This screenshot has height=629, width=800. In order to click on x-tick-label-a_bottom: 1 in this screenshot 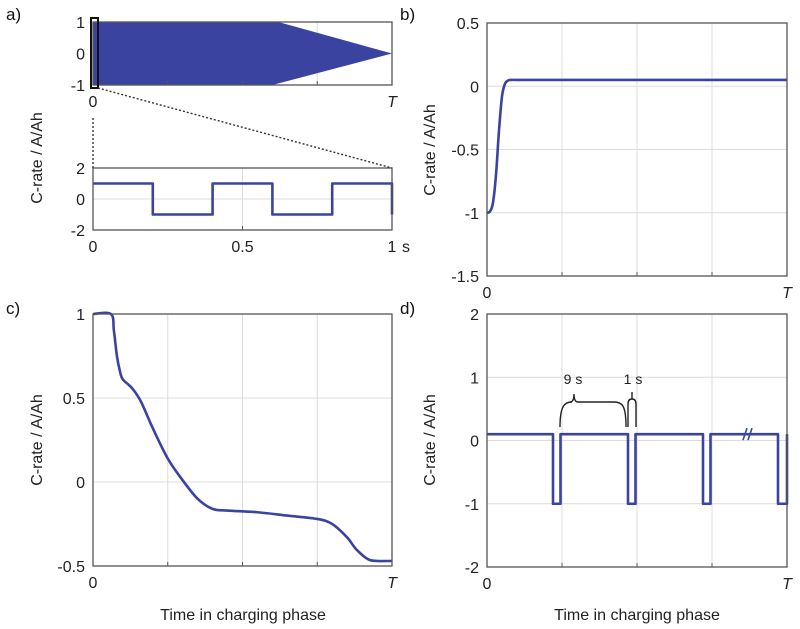, I will do `click(392, 247)`.